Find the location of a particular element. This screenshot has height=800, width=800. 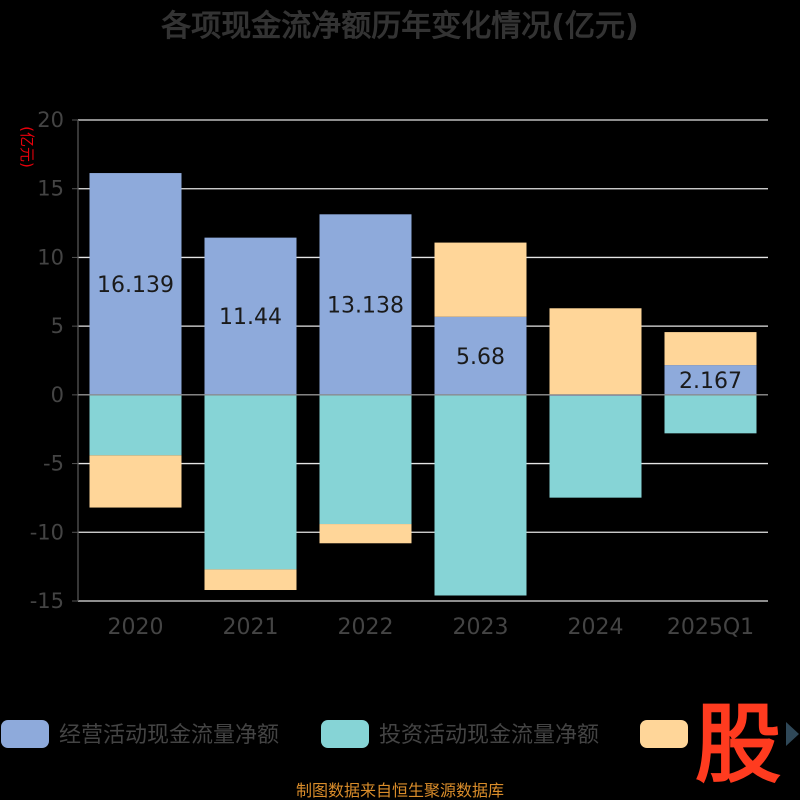

y-tick-label: 10 is located at coordinates (50, 257).